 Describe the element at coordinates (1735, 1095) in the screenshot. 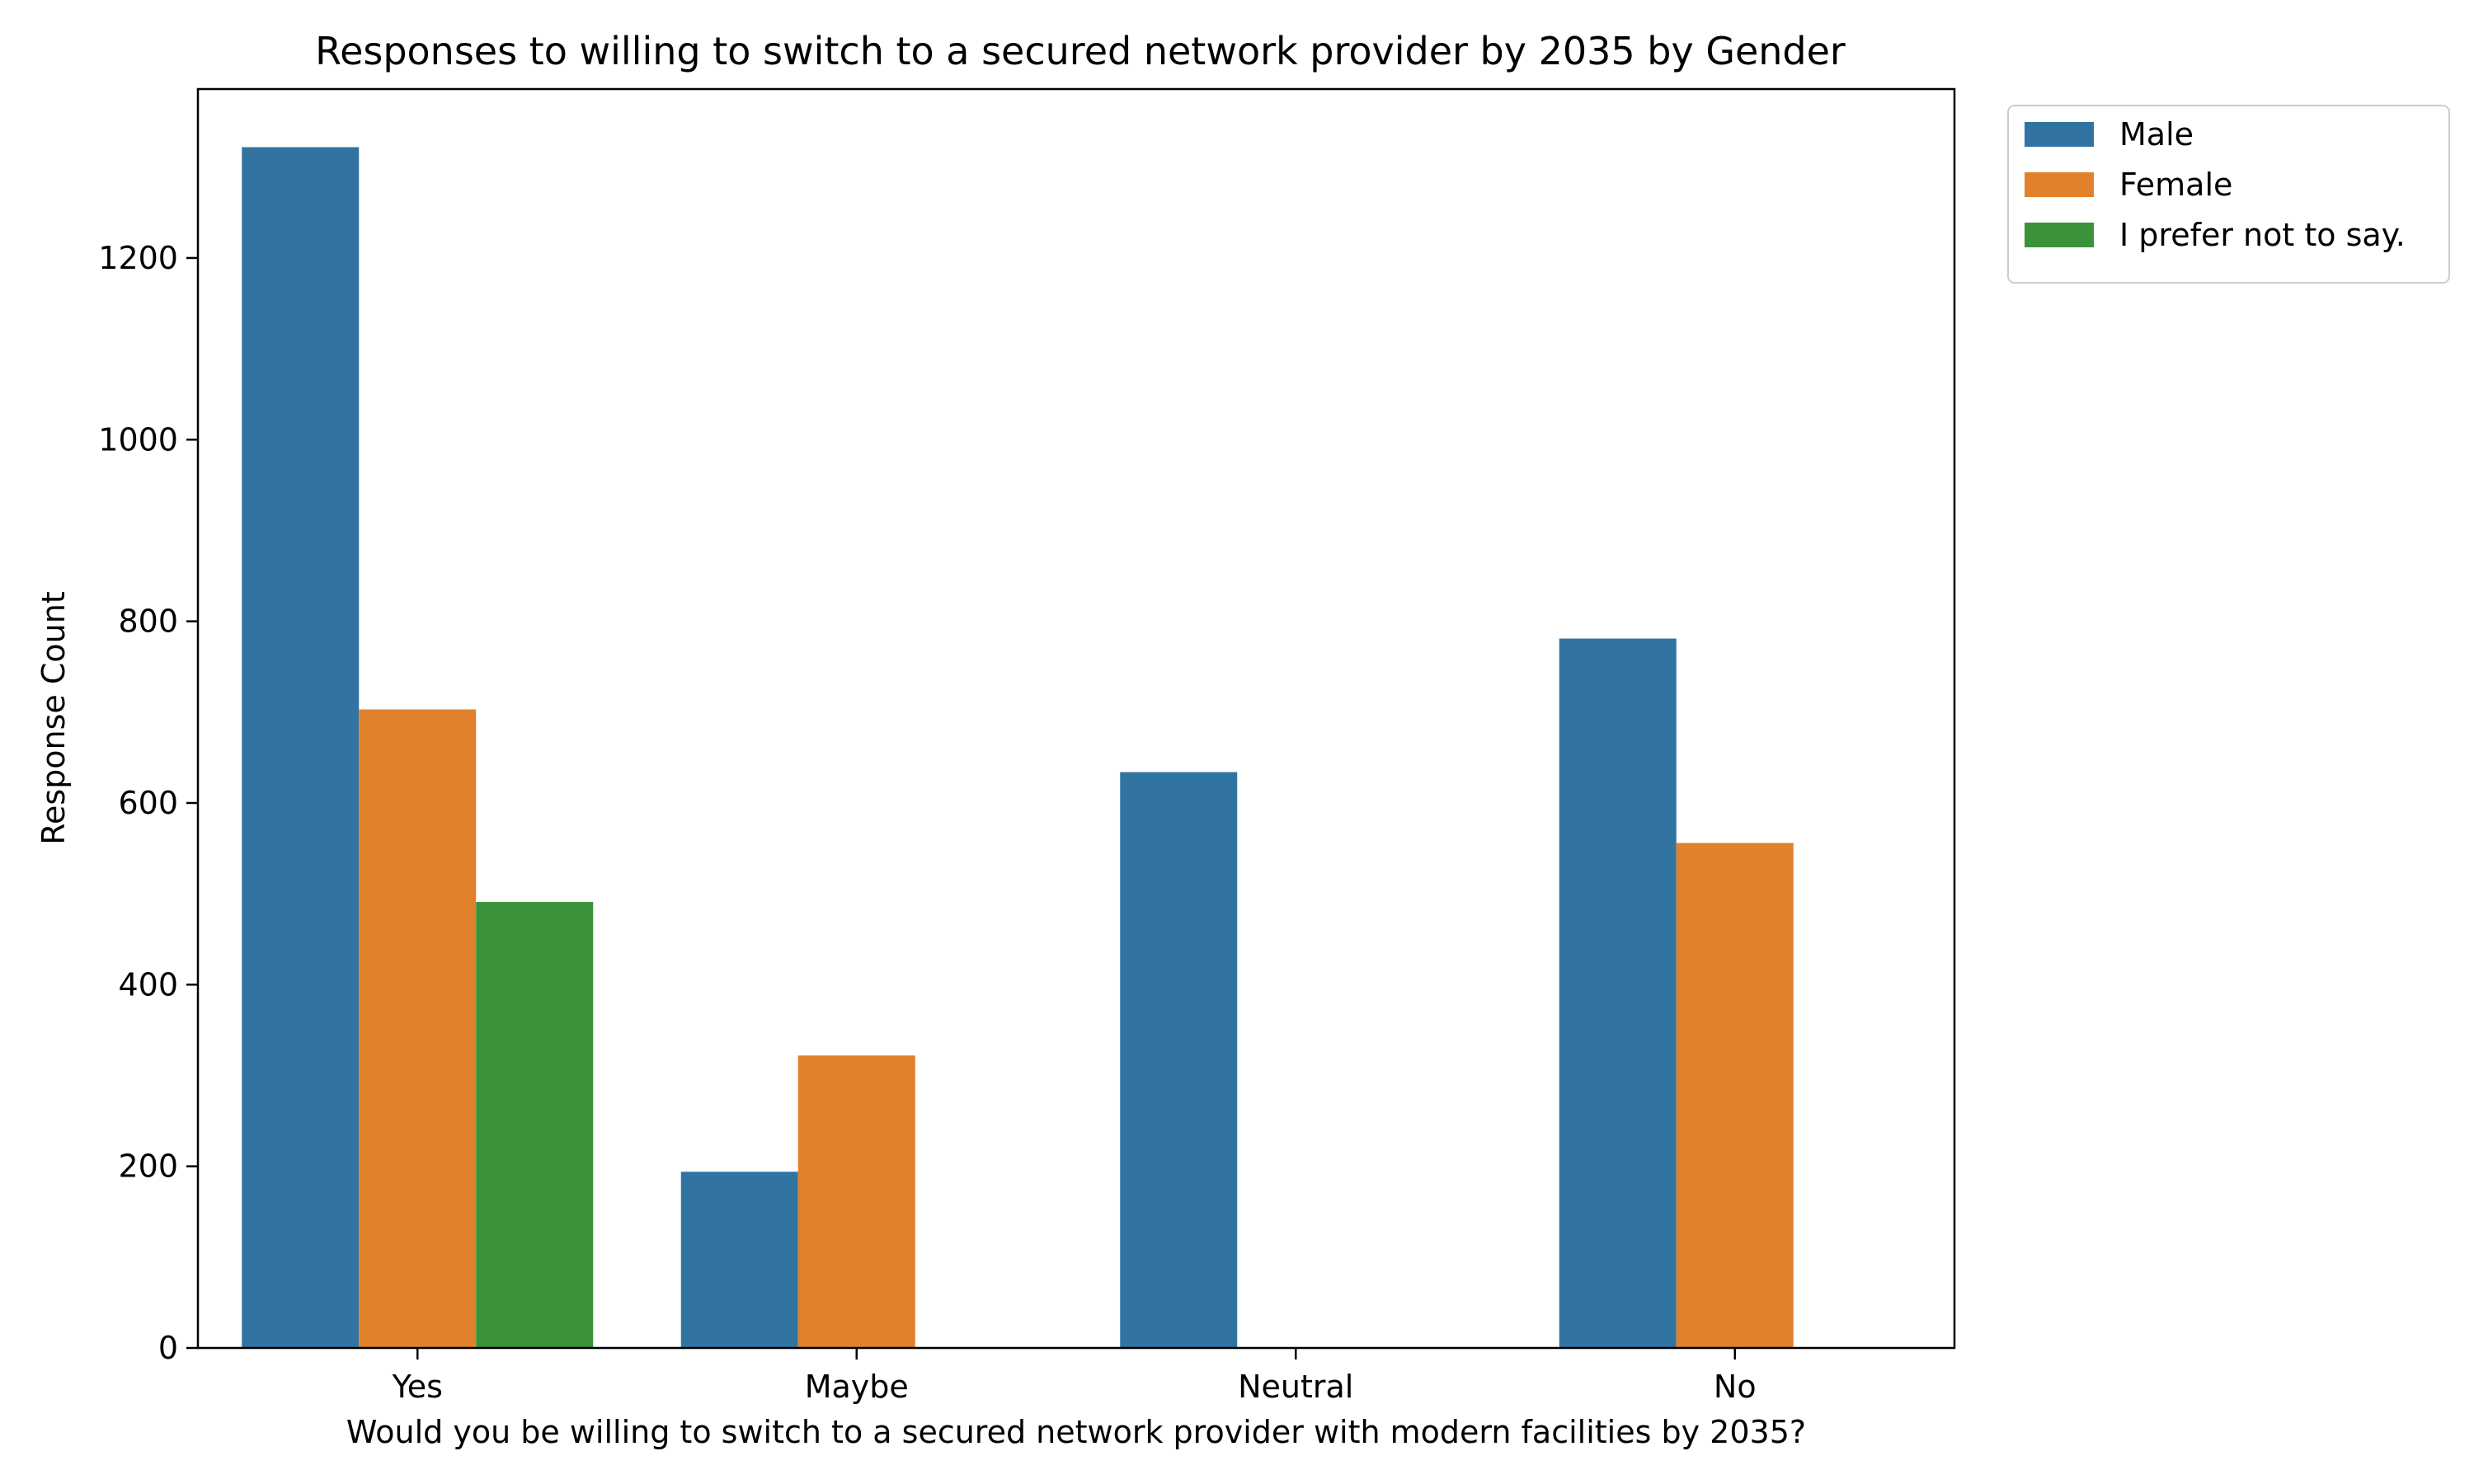

I see `bar-female-no` at that location.